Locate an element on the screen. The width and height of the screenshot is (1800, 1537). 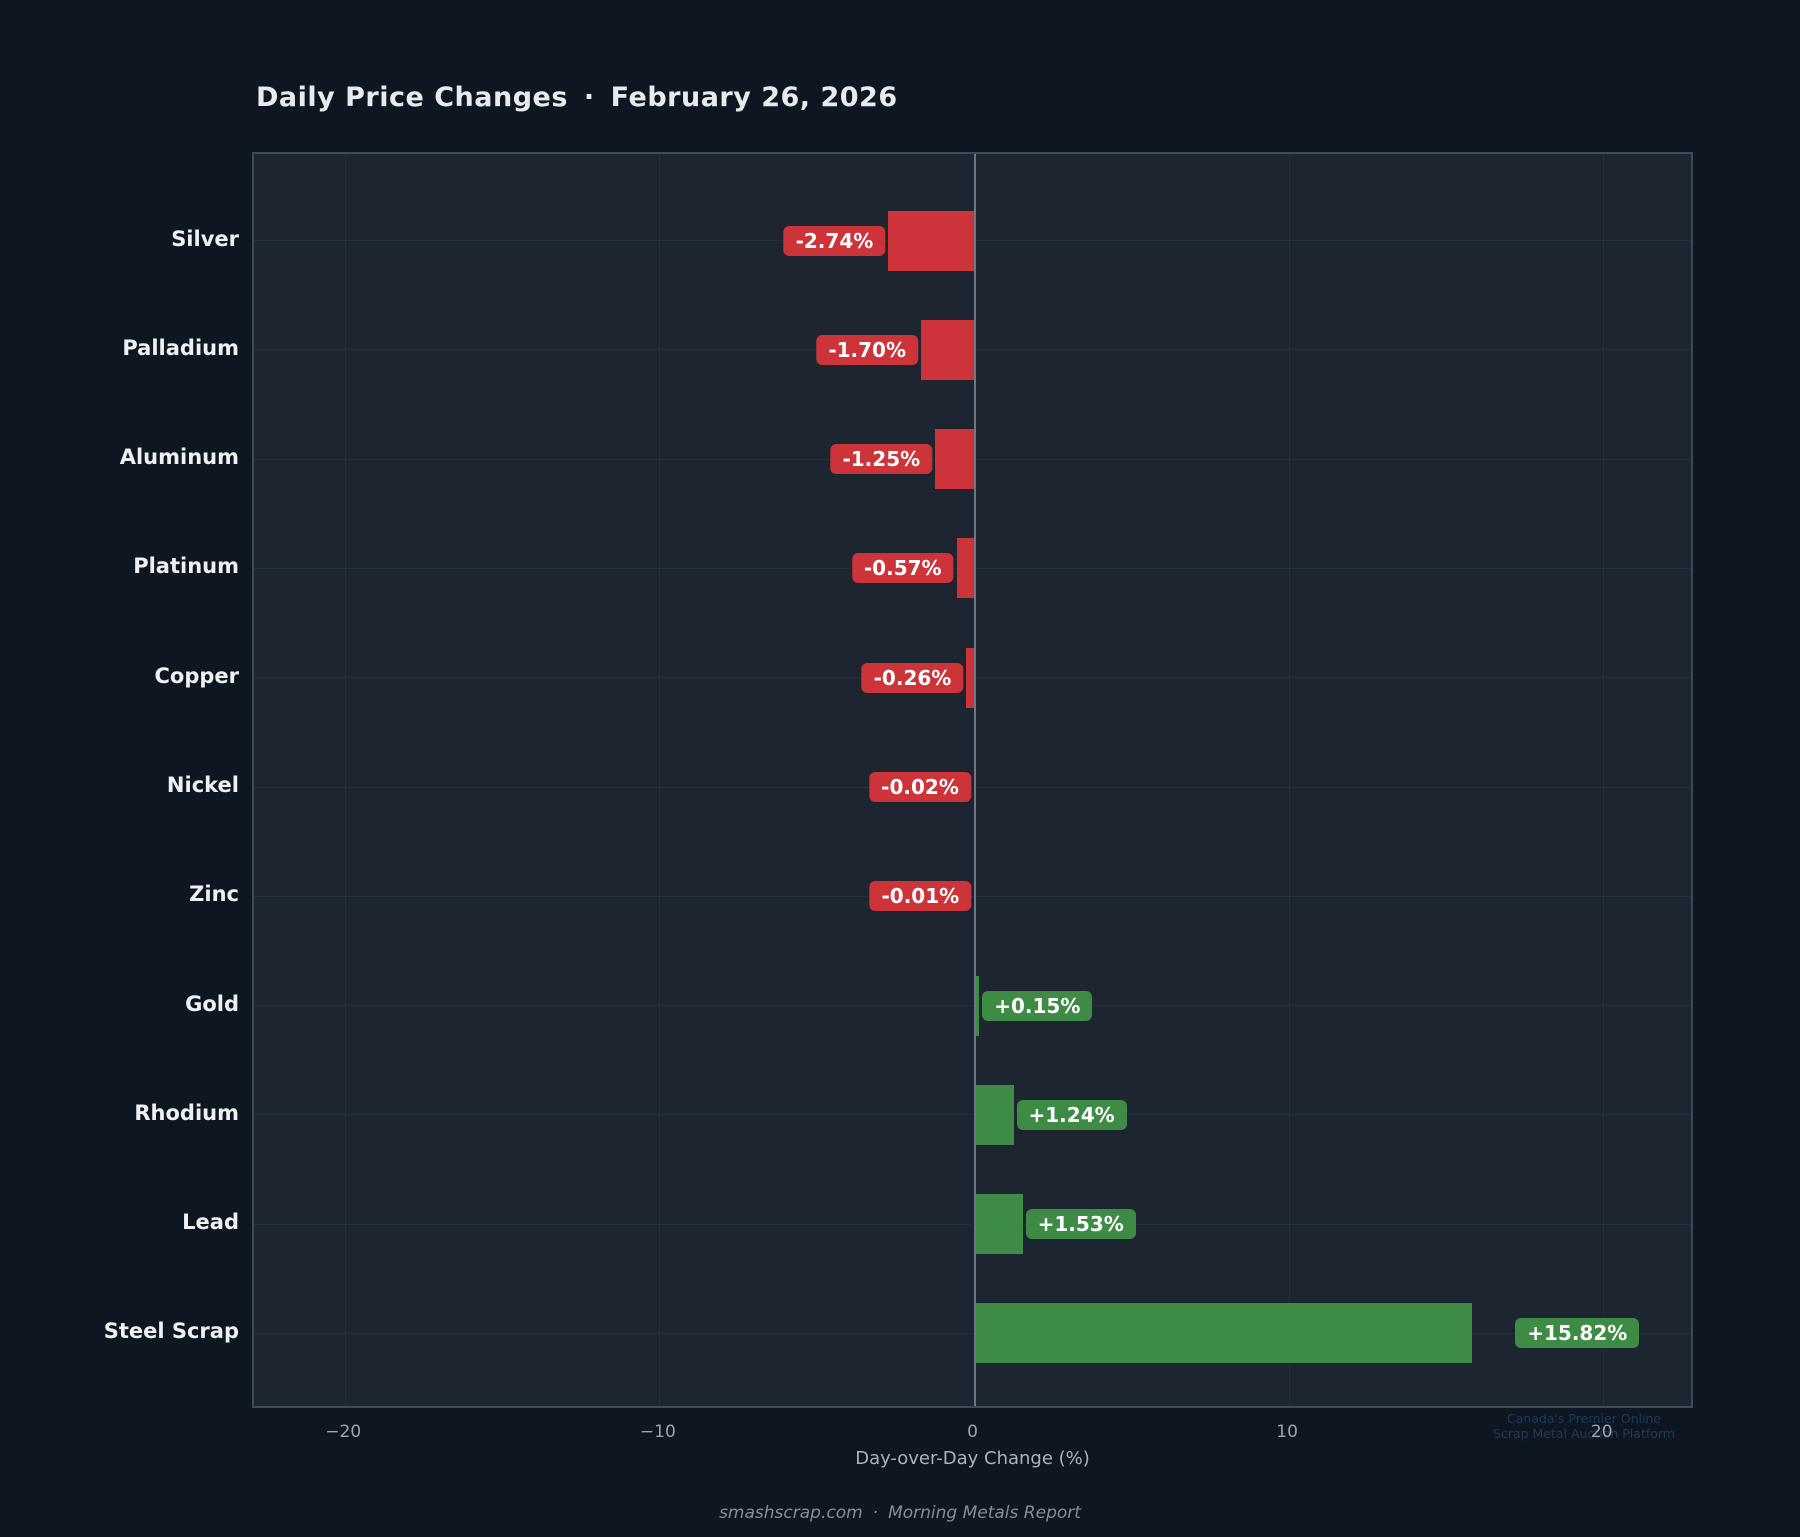
zero-baseline is located at coordinates (974, 780).